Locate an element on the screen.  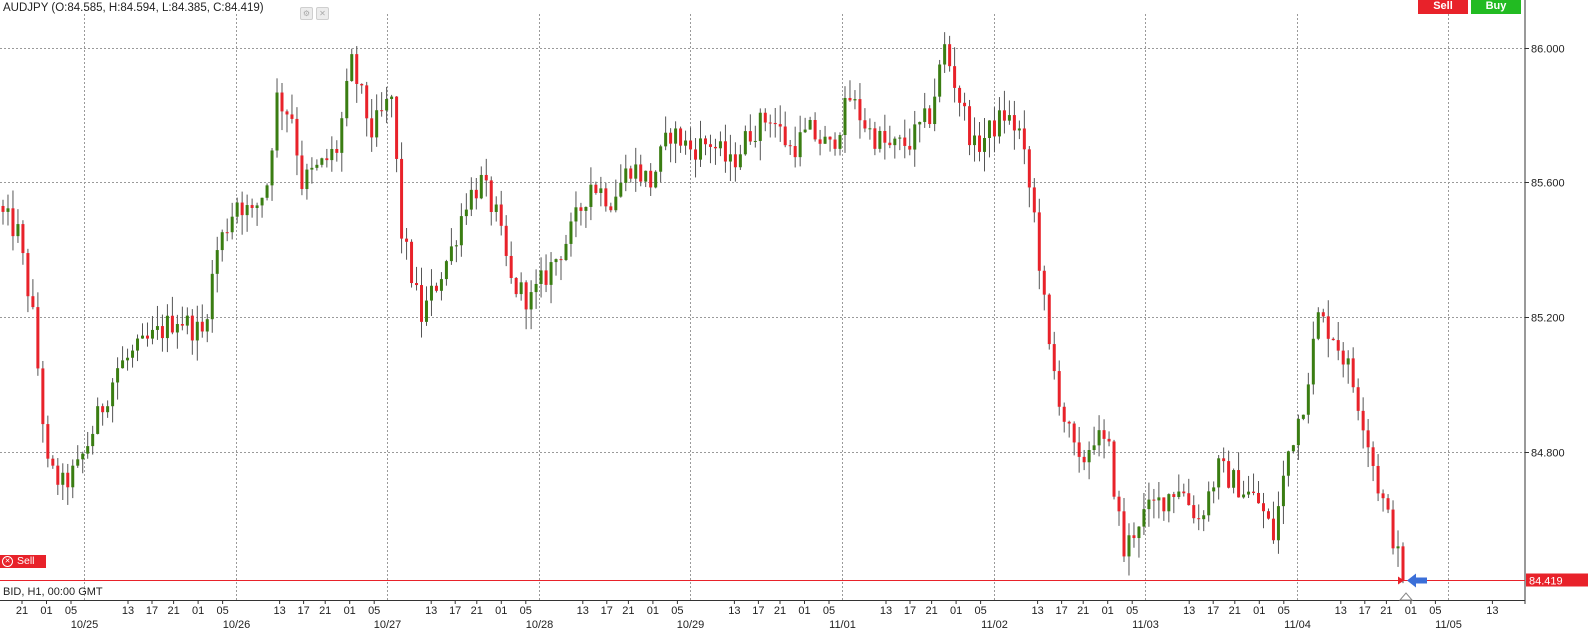
close-icon: ✕ is located at coordinates (322, 13).